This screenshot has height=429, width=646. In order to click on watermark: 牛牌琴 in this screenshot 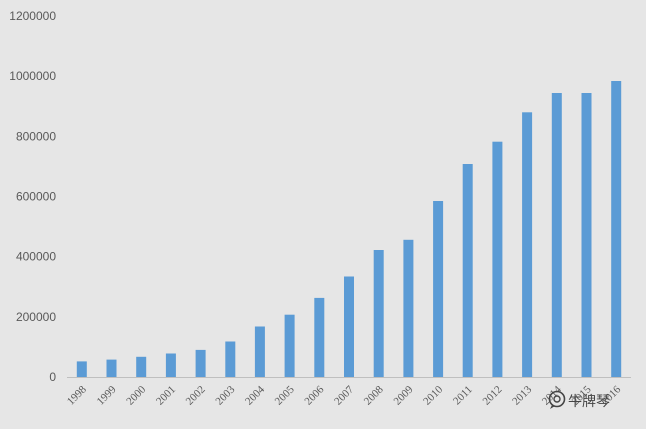, I will do `click(579, 400)`.